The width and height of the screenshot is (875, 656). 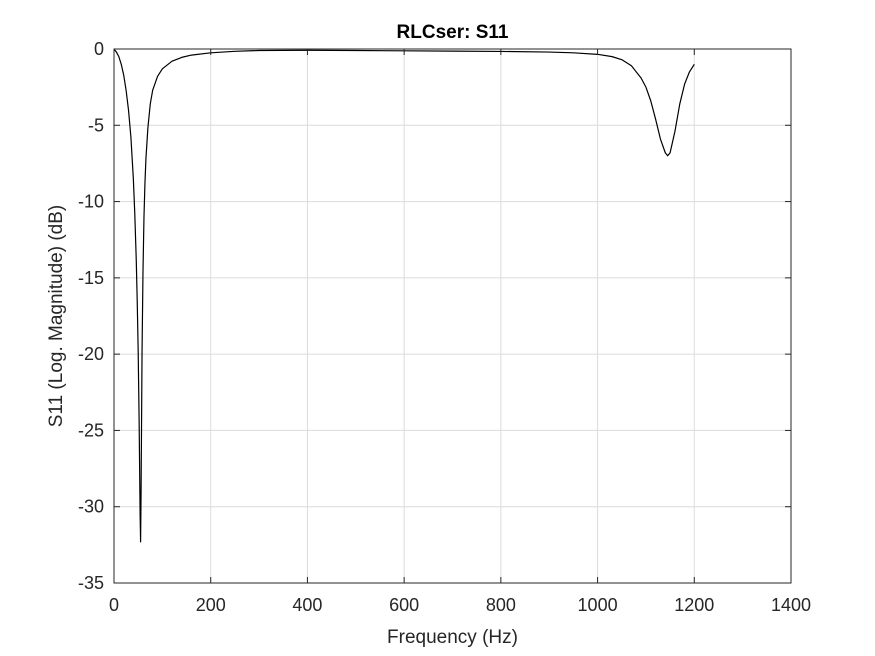 I want to click on x-tick-label: 800, so click(x=501, y=605).